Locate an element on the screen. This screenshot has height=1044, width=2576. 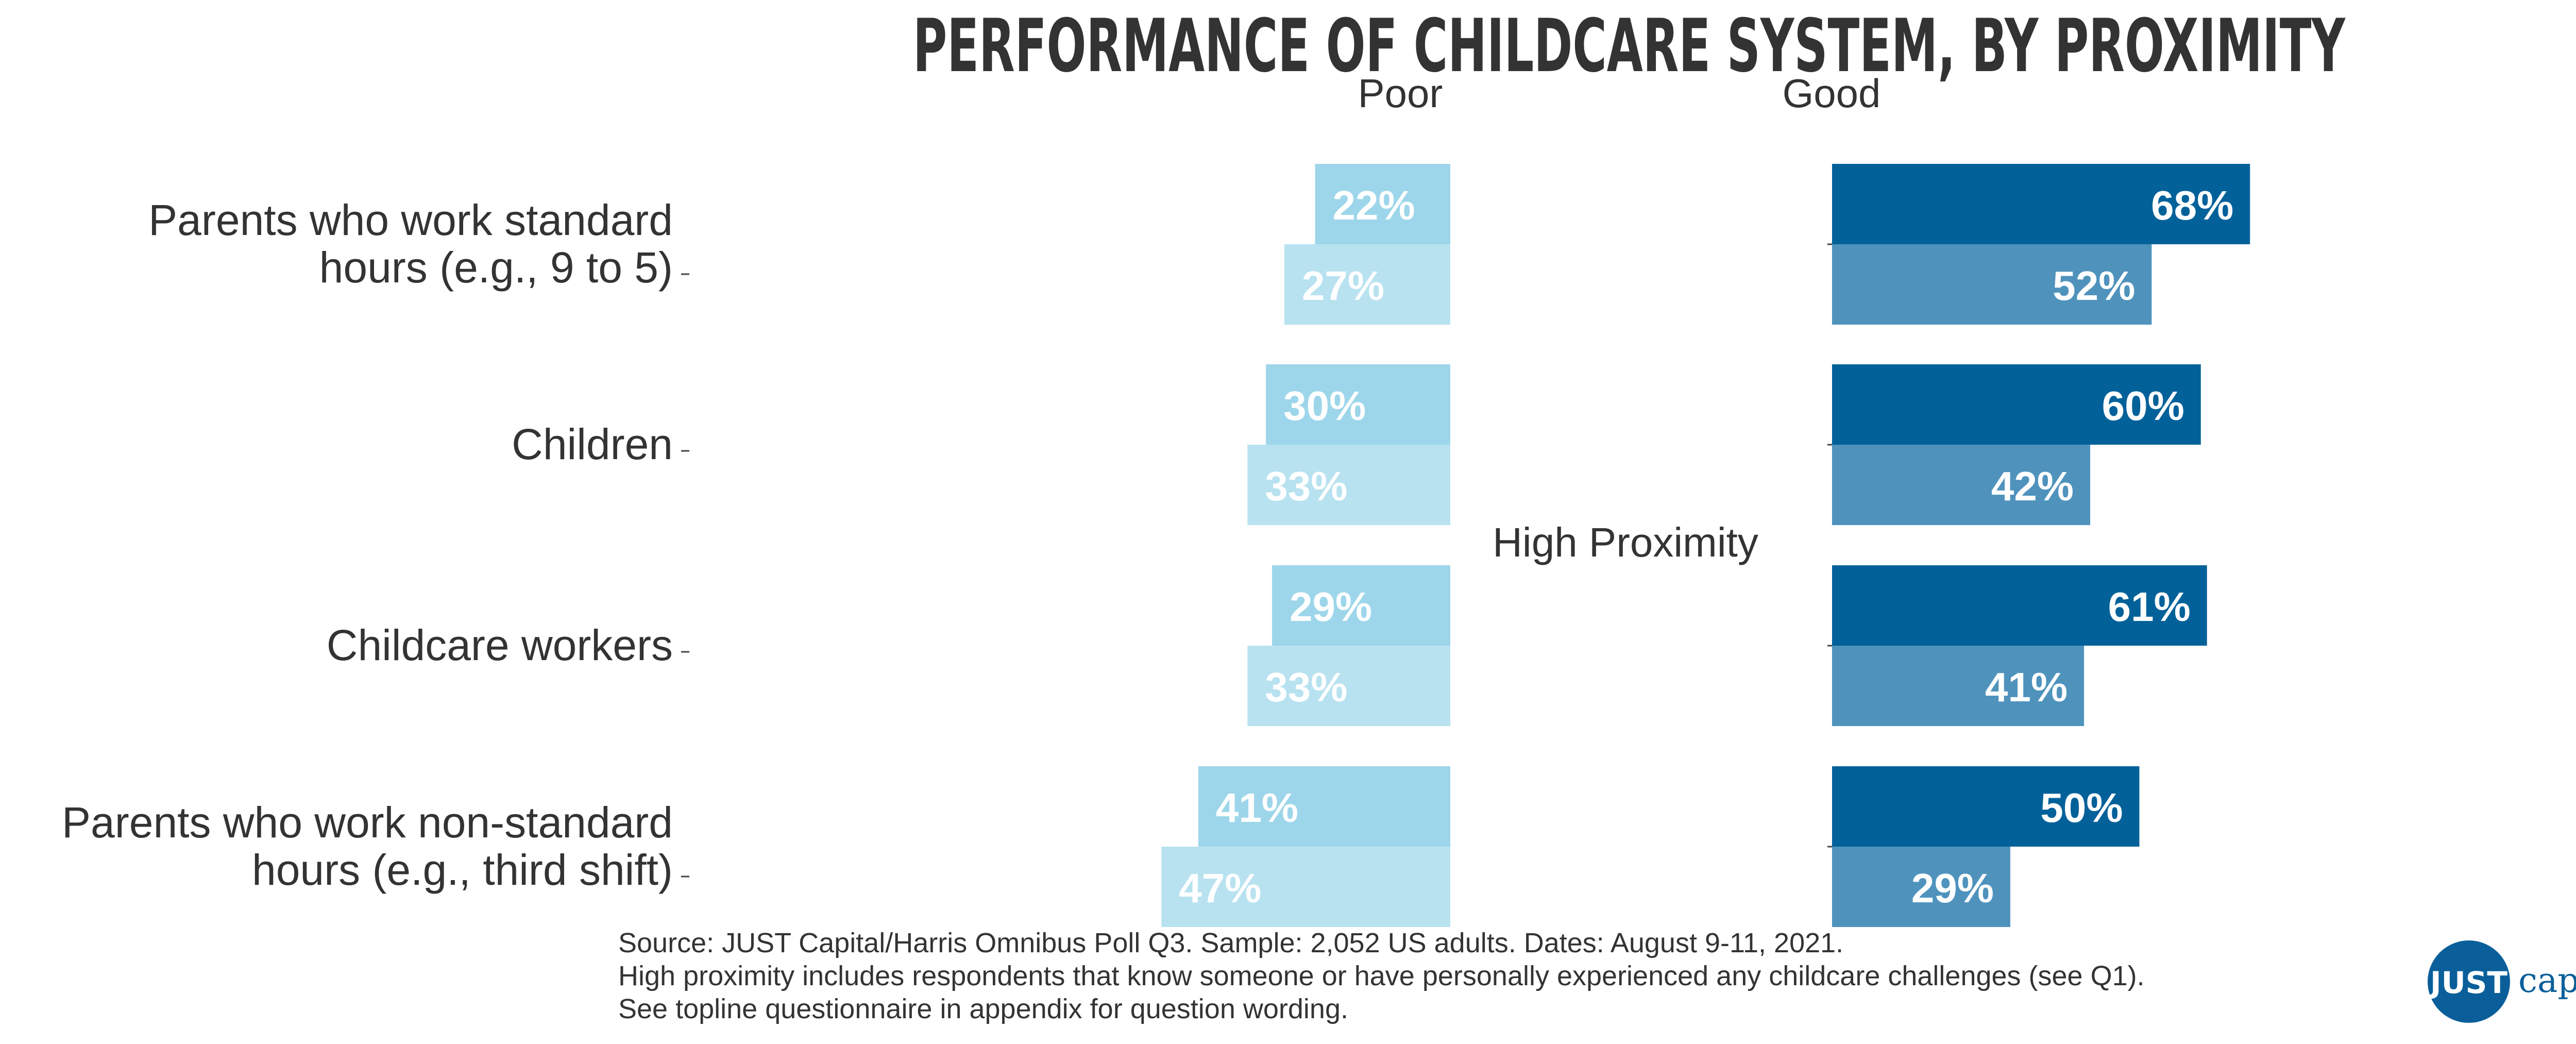
center-label: High Proximity is located at coordinates (1625, 542).